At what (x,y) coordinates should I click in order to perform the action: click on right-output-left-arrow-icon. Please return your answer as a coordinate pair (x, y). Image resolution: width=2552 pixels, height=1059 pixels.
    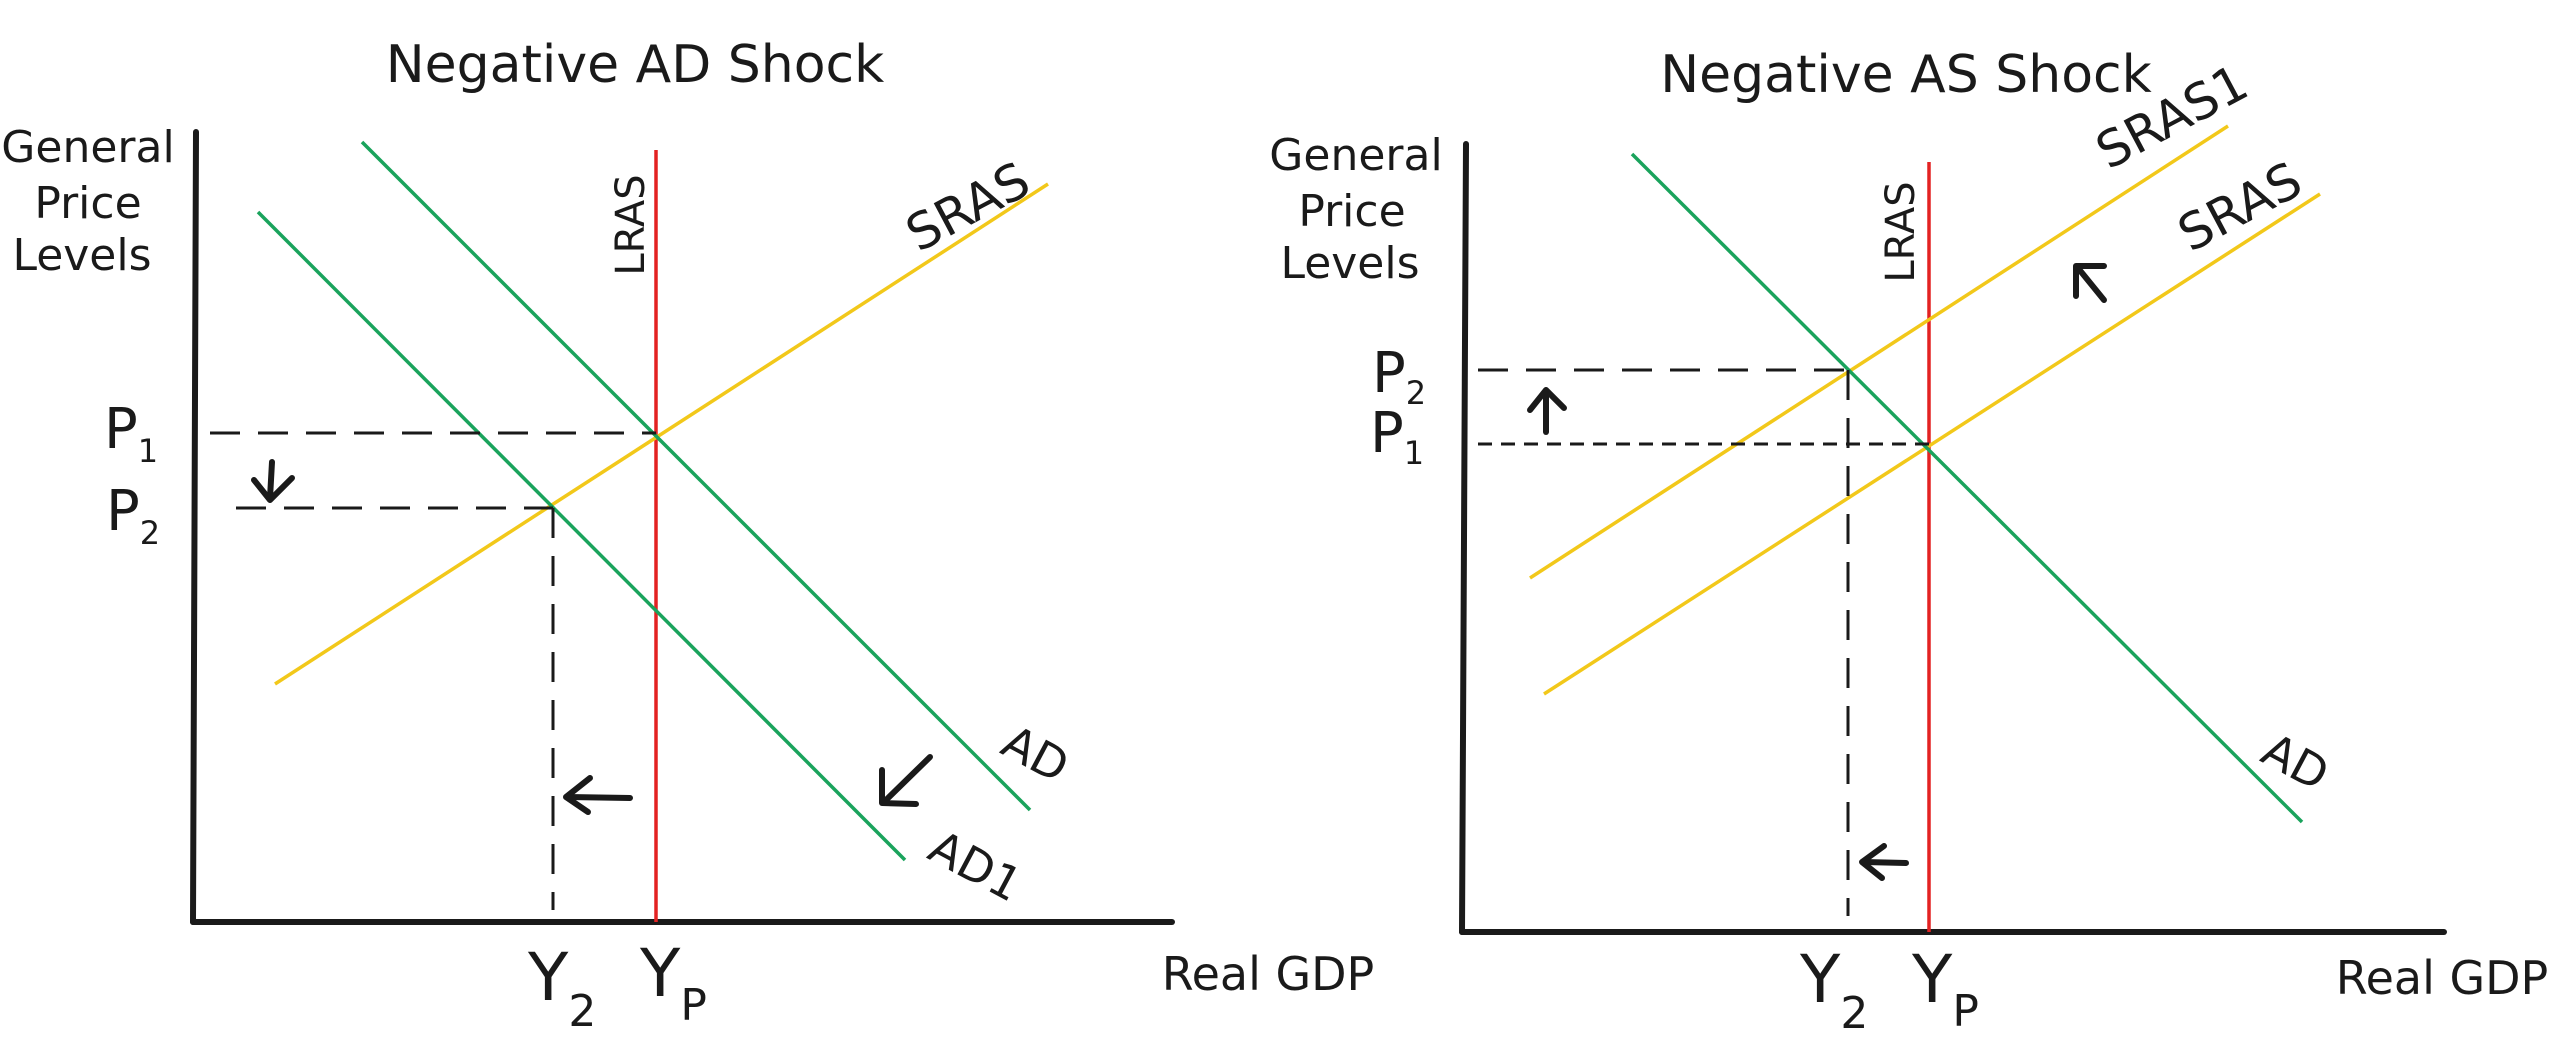
    Looking at the image, I should click on (1884, 862).